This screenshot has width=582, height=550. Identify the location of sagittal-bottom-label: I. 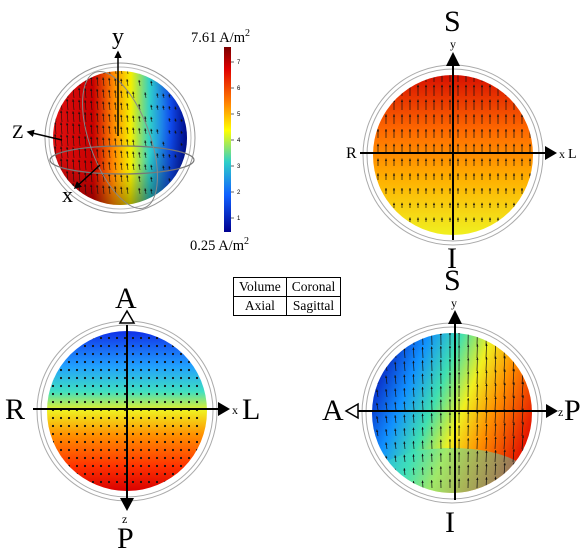
(450, 522).